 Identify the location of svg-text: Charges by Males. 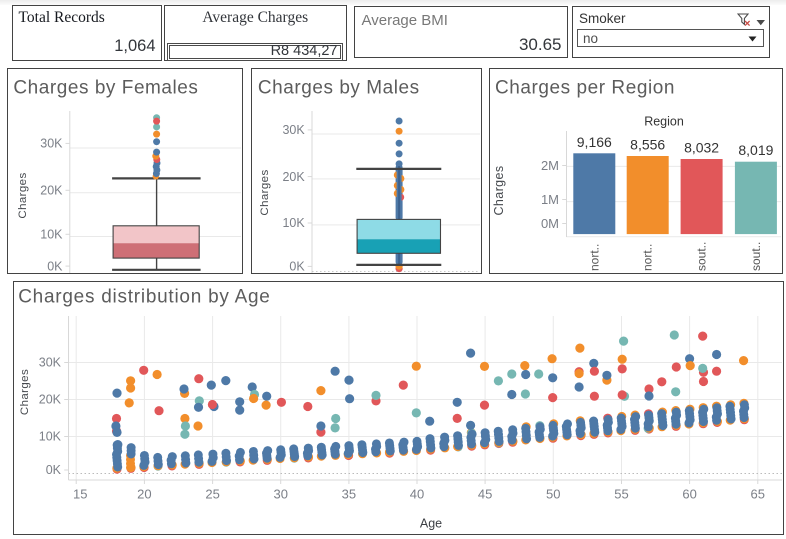
(339, 87).